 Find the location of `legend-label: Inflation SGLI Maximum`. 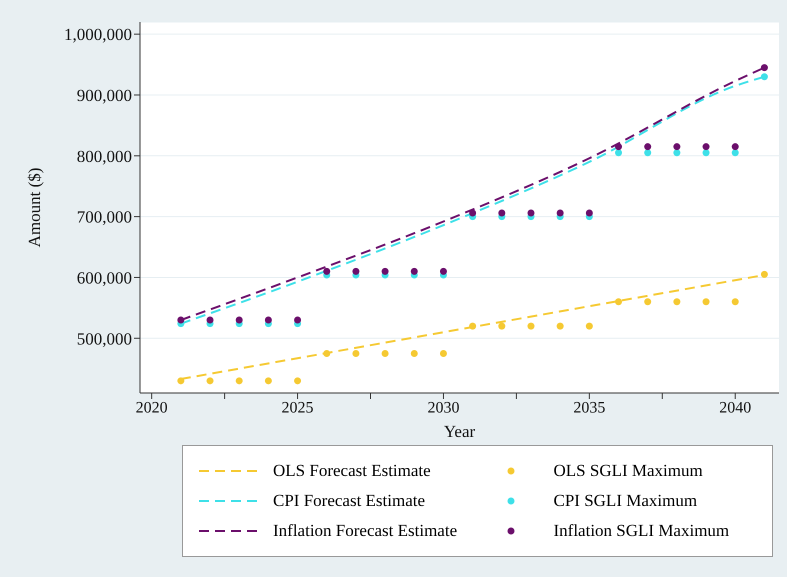

legend-label: Inflation SGLI Maximum is located at coordinates (642, 531).